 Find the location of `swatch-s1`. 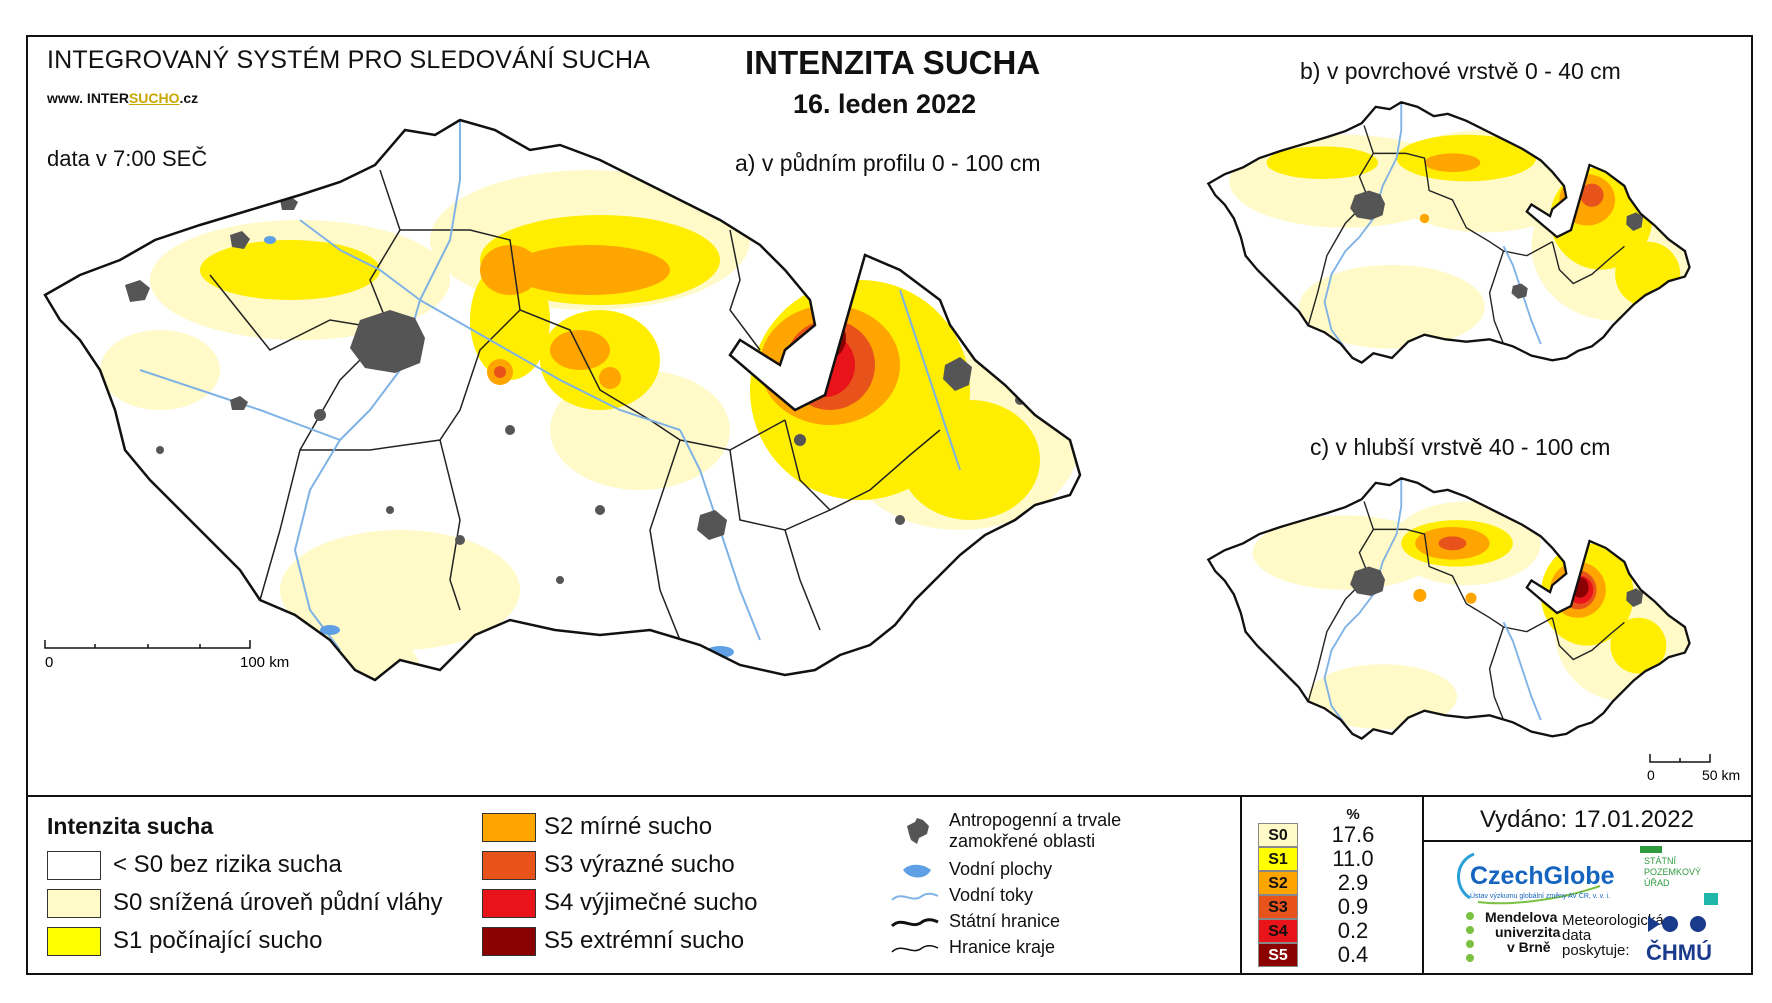

swatch-s1 is located at coordinates (74, 941).